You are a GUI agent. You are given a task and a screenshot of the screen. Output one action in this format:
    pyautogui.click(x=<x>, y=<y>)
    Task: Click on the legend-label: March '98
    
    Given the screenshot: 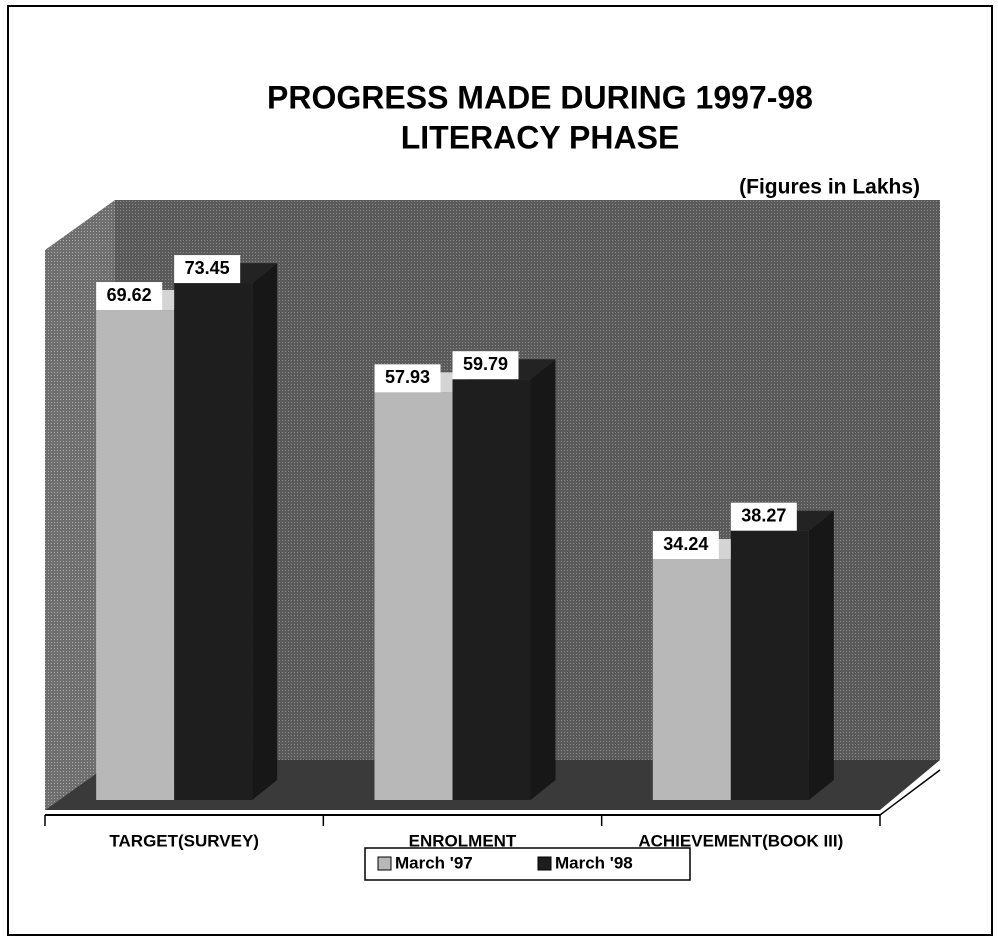 What is the action you would take?
    pyautogui.click(x=594, y=862)
    